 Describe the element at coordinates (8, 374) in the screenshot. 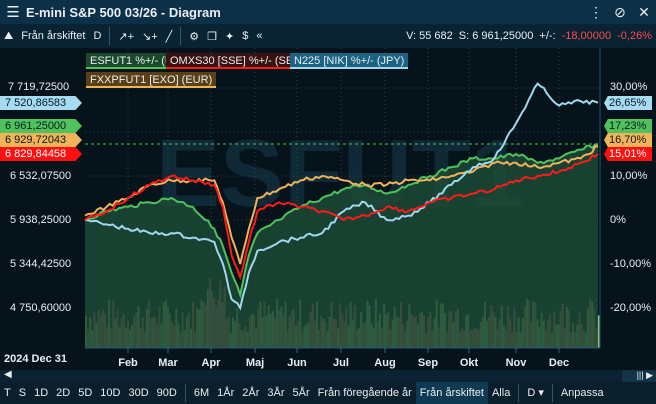

I see `scroll-left-icon: ◀` at that location.